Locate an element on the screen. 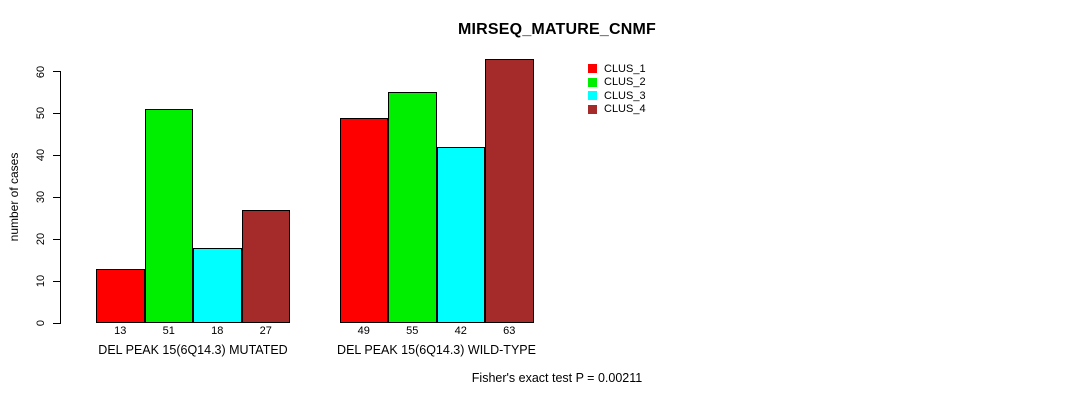  legend-item-clus-3: CLUS_3 is located at coordinates (617, 96).